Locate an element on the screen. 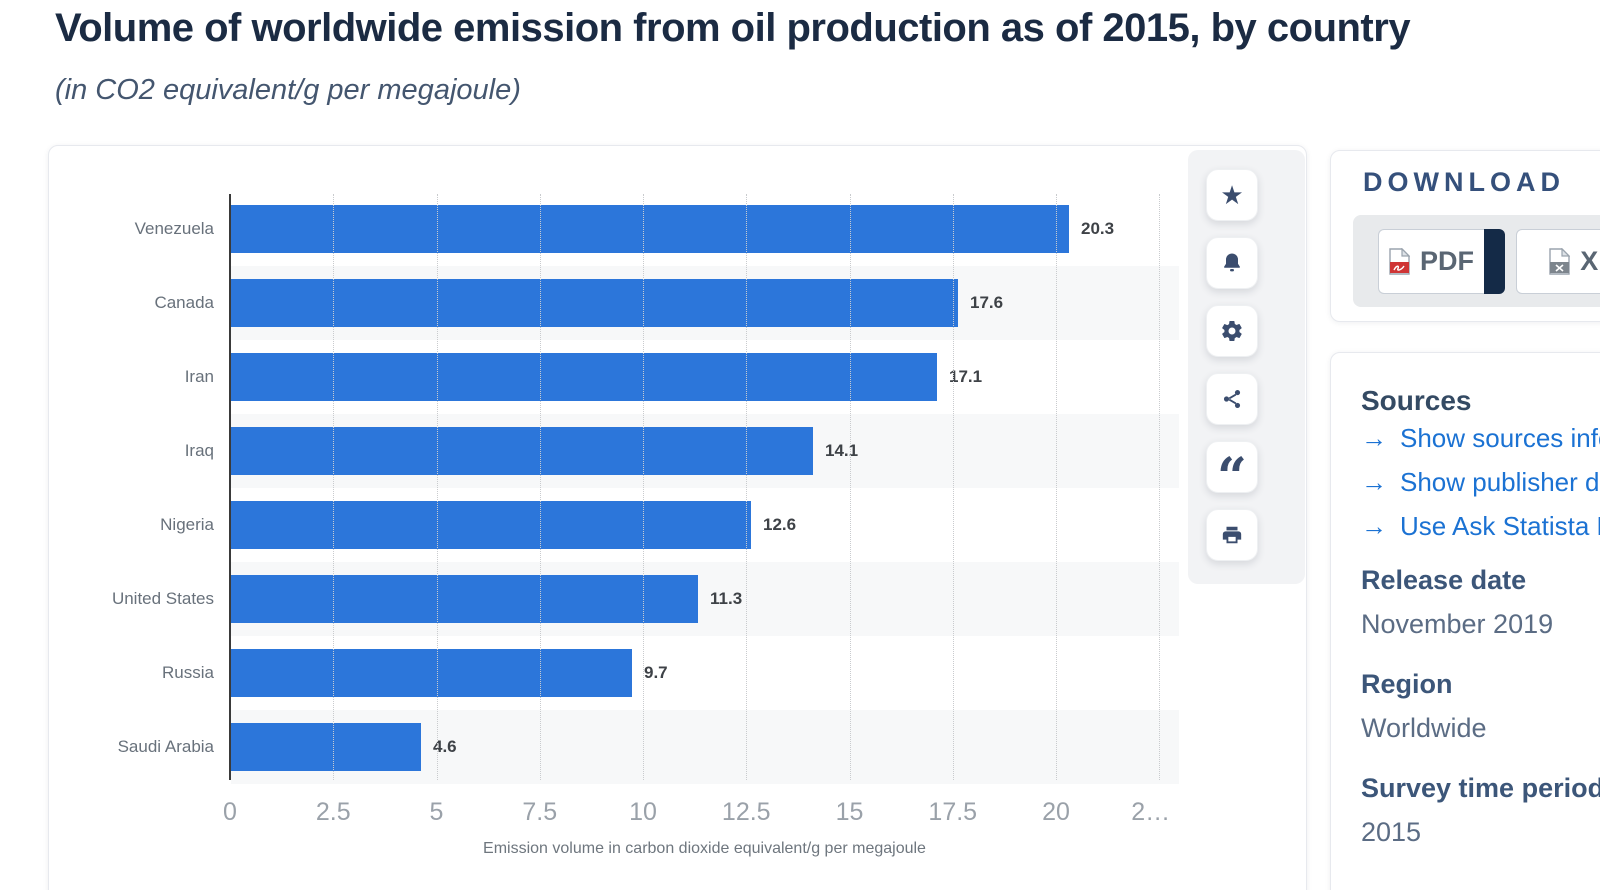 The height and width of the screenshot is (890, 1600). value-label: 9.7 is located at coordinates (656, 672).